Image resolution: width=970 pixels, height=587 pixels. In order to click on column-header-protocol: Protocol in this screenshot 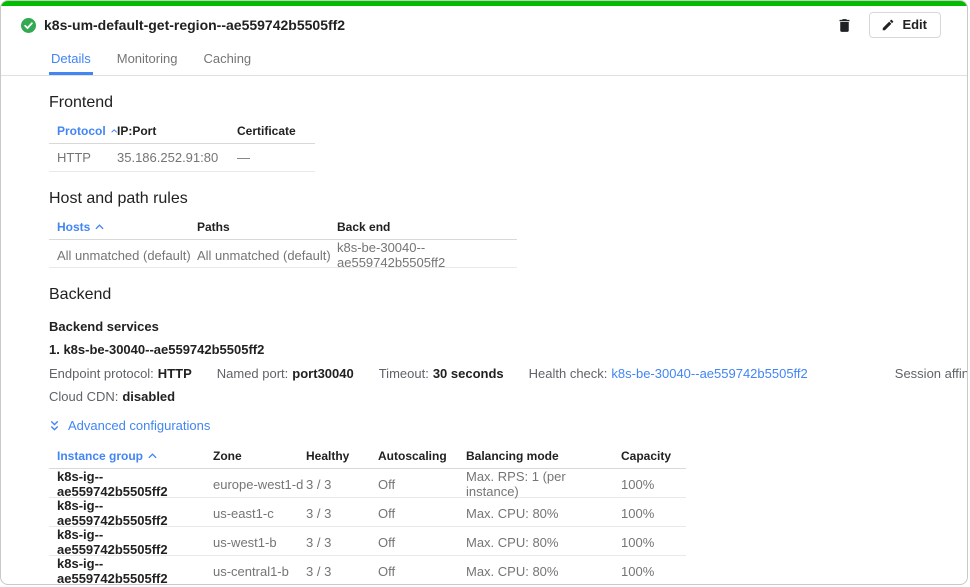, I will do `click(87, 131)`.